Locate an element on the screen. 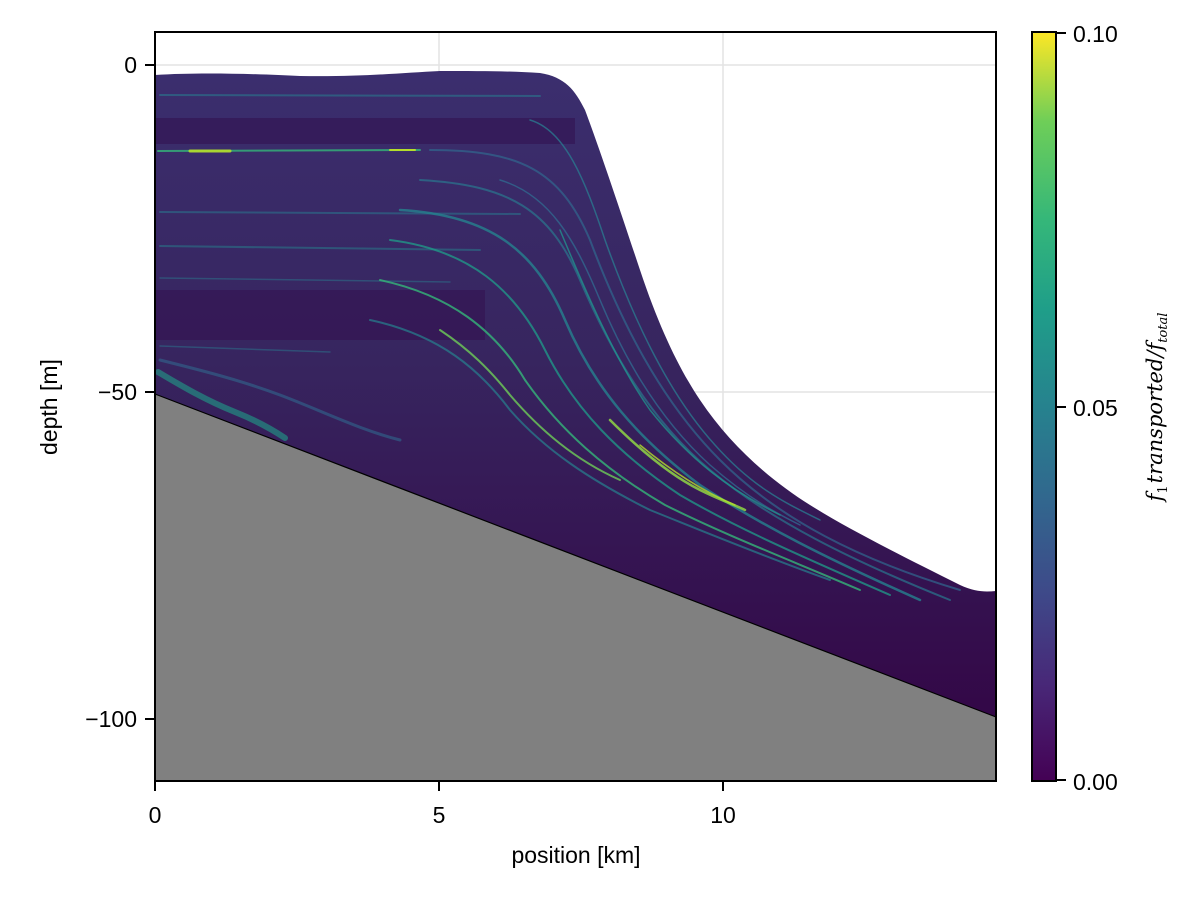  y-axis-label: depth [m] is located at coordinates (49, 407).